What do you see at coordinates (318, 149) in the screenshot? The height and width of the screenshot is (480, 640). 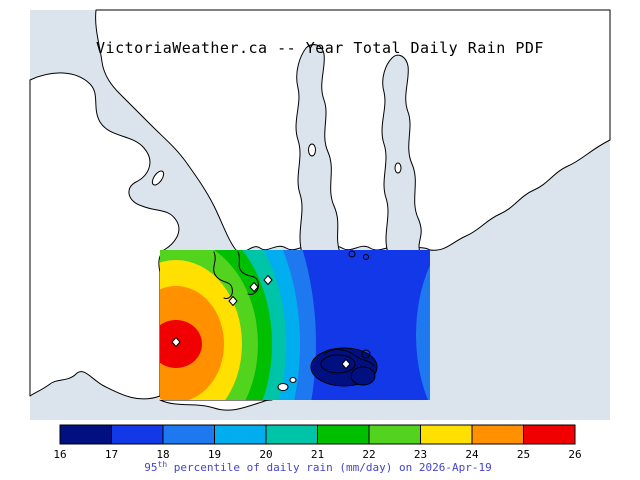 I see `channel-west` at bounding box center [318, 149].